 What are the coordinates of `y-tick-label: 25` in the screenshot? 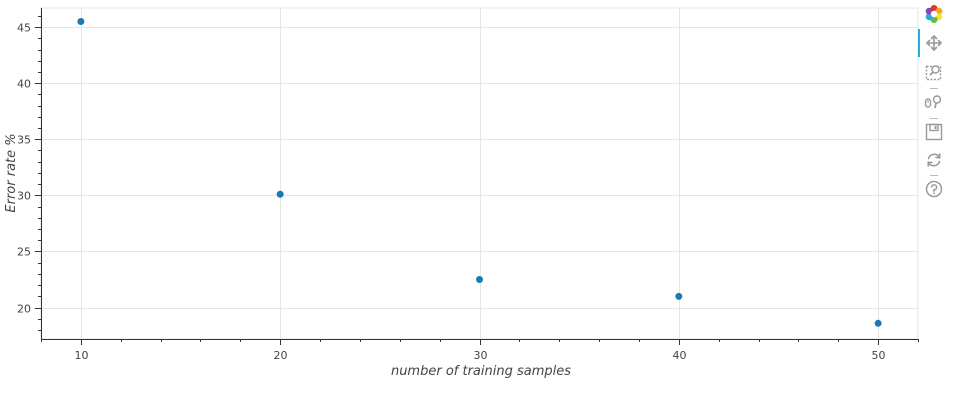 It's located at (24, 252).